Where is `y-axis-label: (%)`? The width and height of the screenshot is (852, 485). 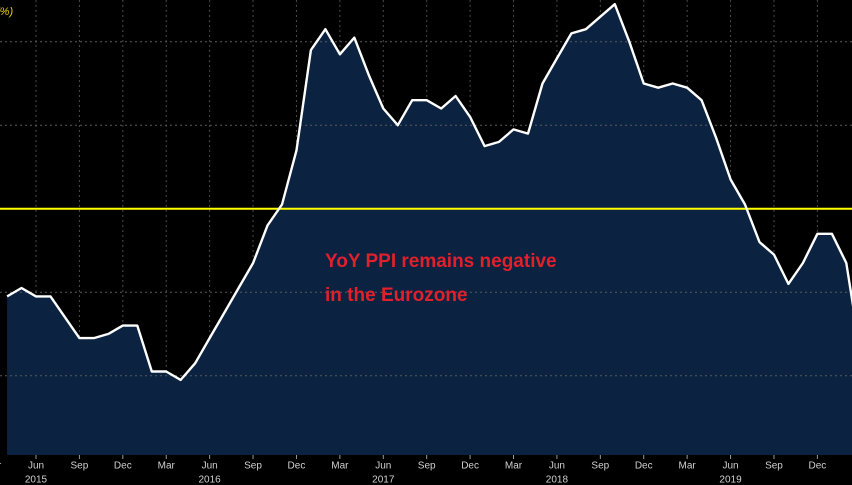
y-axis-label: (%) is located at coordinates (6, 12).